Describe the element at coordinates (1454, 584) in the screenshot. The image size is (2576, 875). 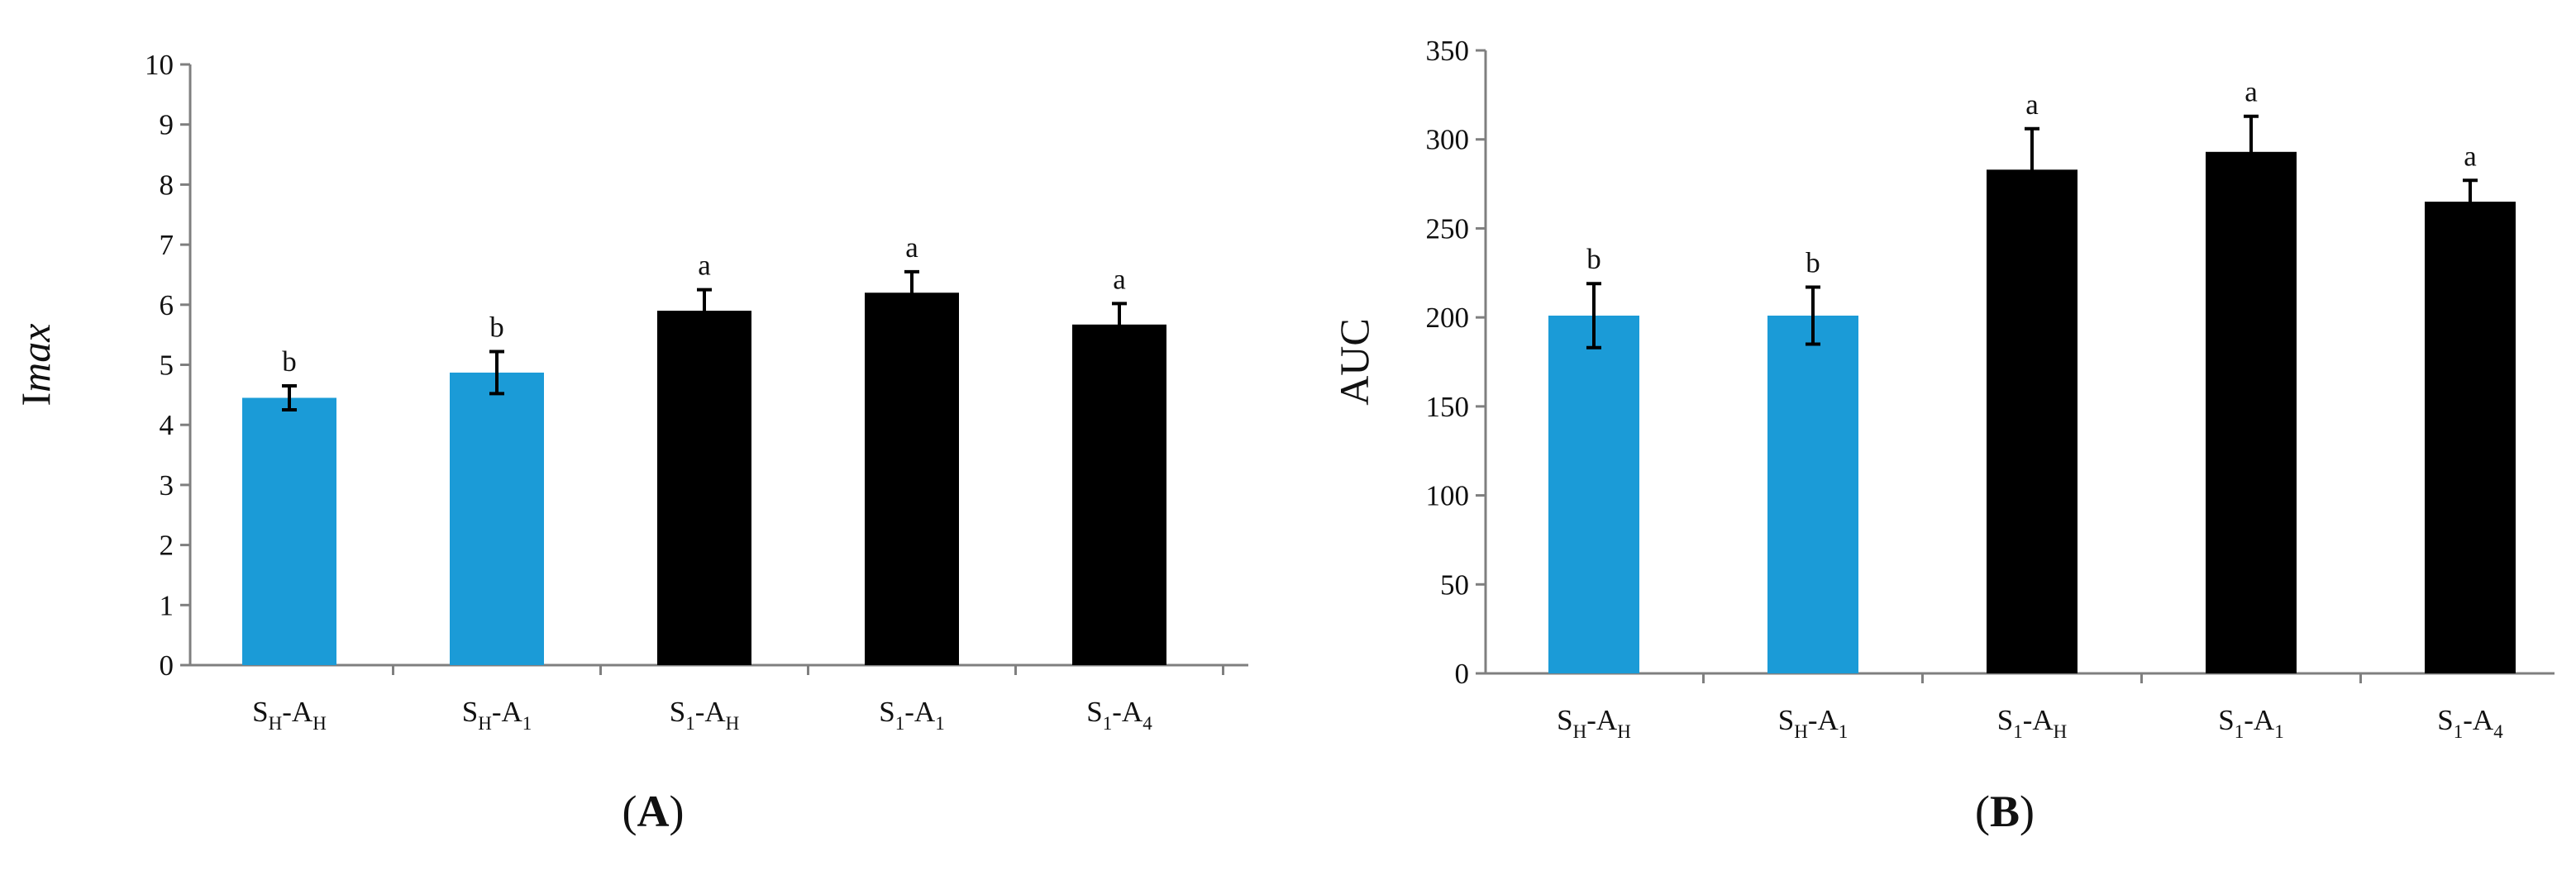
I see `y-tick-label: 50` at that location.